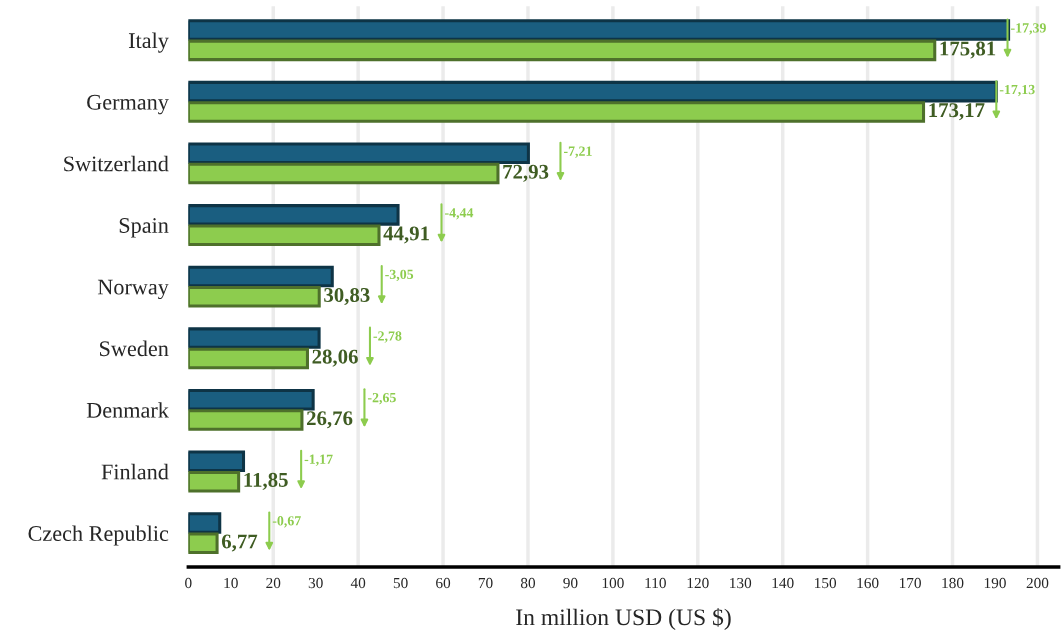 This screenshot has height=630, width=1064. I want to click on x-tick-label: 80, so click(528, 583).